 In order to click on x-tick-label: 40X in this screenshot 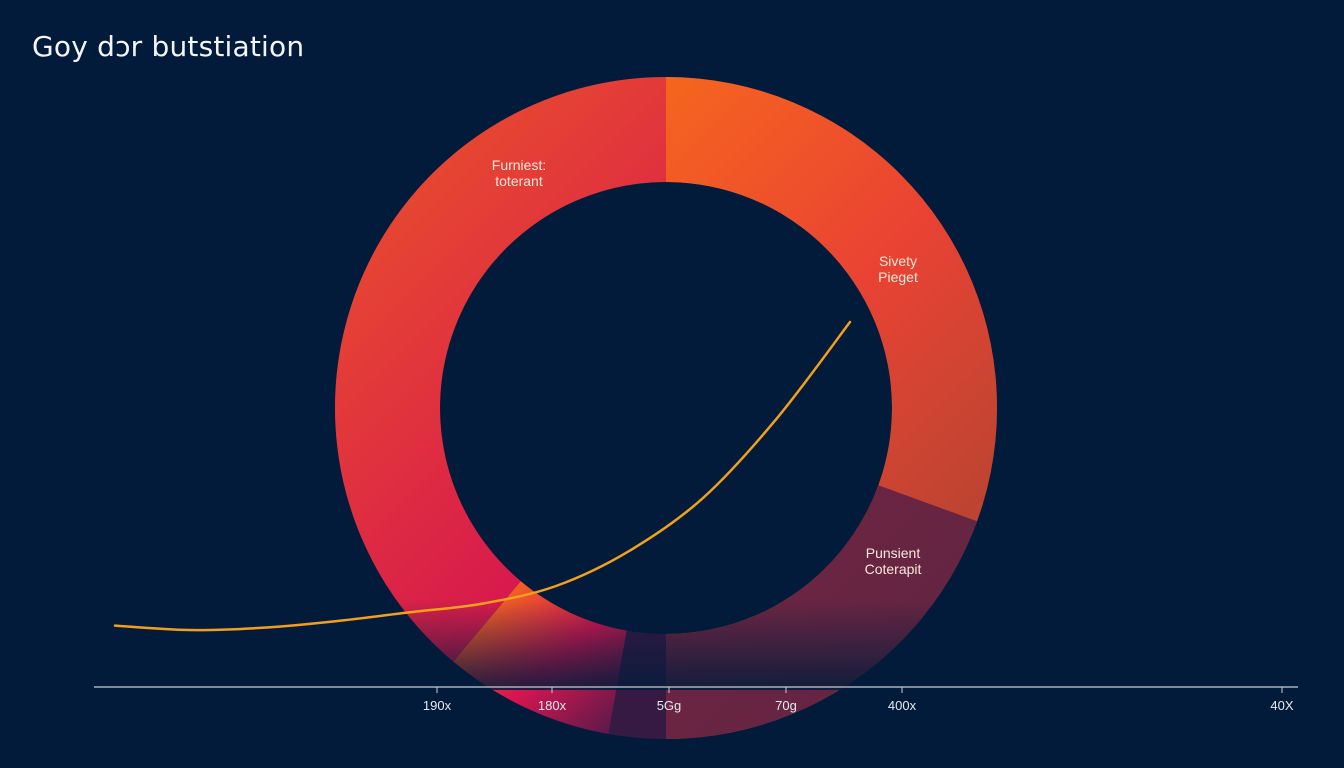, I will do `click(1281, 705)`.